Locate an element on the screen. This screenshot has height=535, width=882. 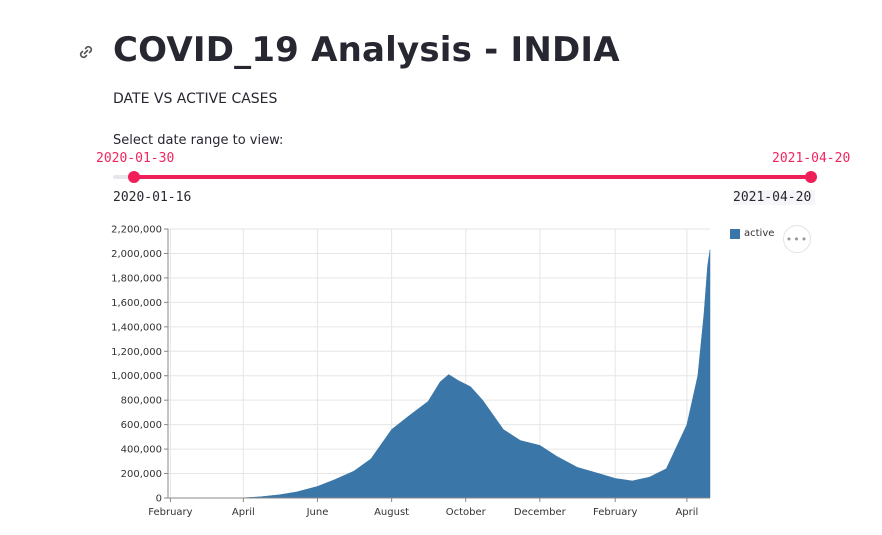
chart-legend: active is located at coordinates (752, 233).